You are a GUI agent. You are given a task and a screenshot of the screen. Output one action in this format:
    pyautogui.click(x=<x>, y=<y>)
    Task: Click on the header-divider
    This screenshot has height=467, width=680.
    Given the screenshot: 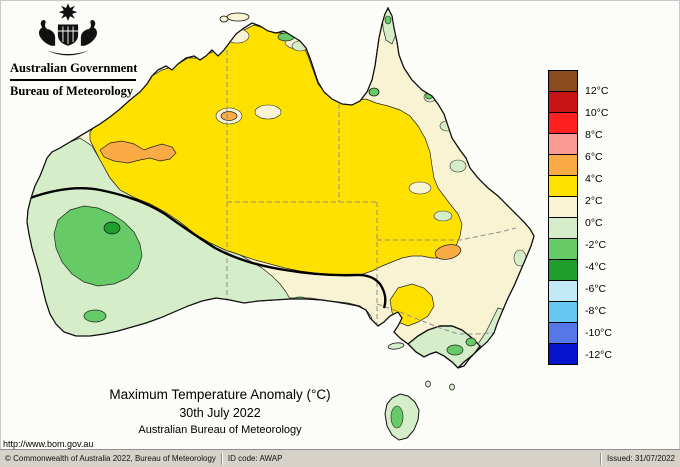 What is the action you would take?
    pyautogui.click(x=73, y=80)
    